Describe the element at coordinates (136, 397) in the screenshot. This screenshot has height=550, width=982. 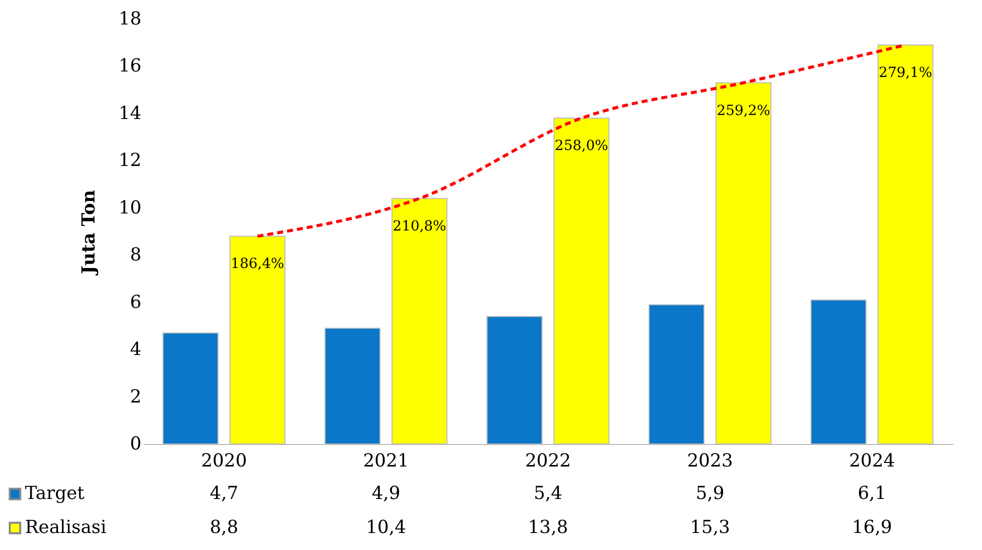
I see `y-tick-label: 2` at that location.